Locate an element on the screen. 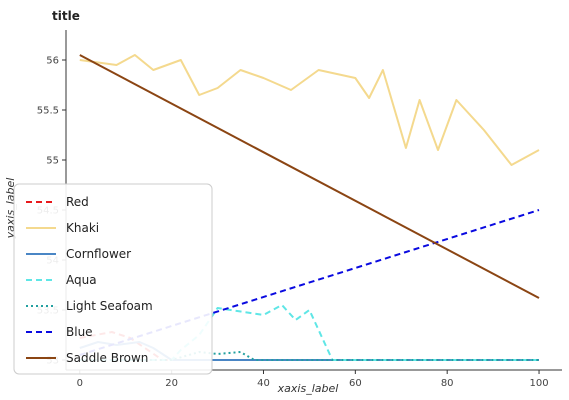  legend-label-khaki: Khaki is located at coordinates (82, 228).